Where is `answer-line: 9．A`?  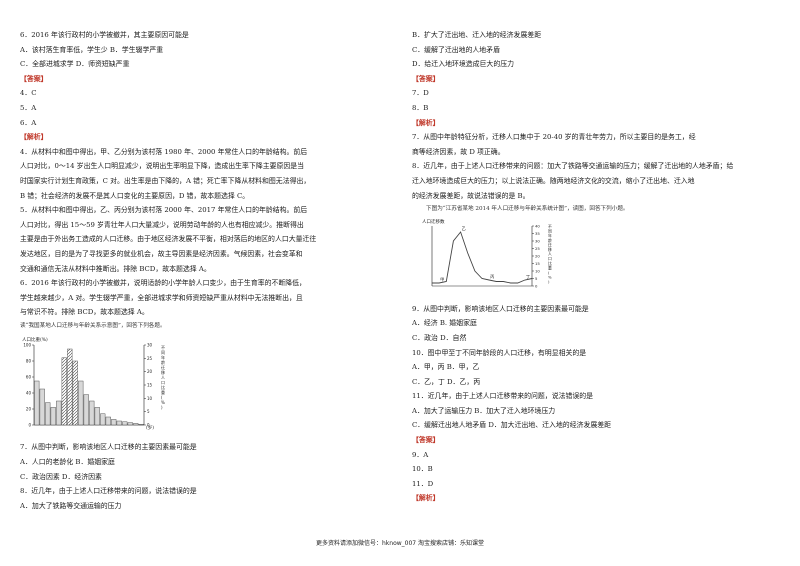 answer-line: 9．A is located at coordinates (420, 454).